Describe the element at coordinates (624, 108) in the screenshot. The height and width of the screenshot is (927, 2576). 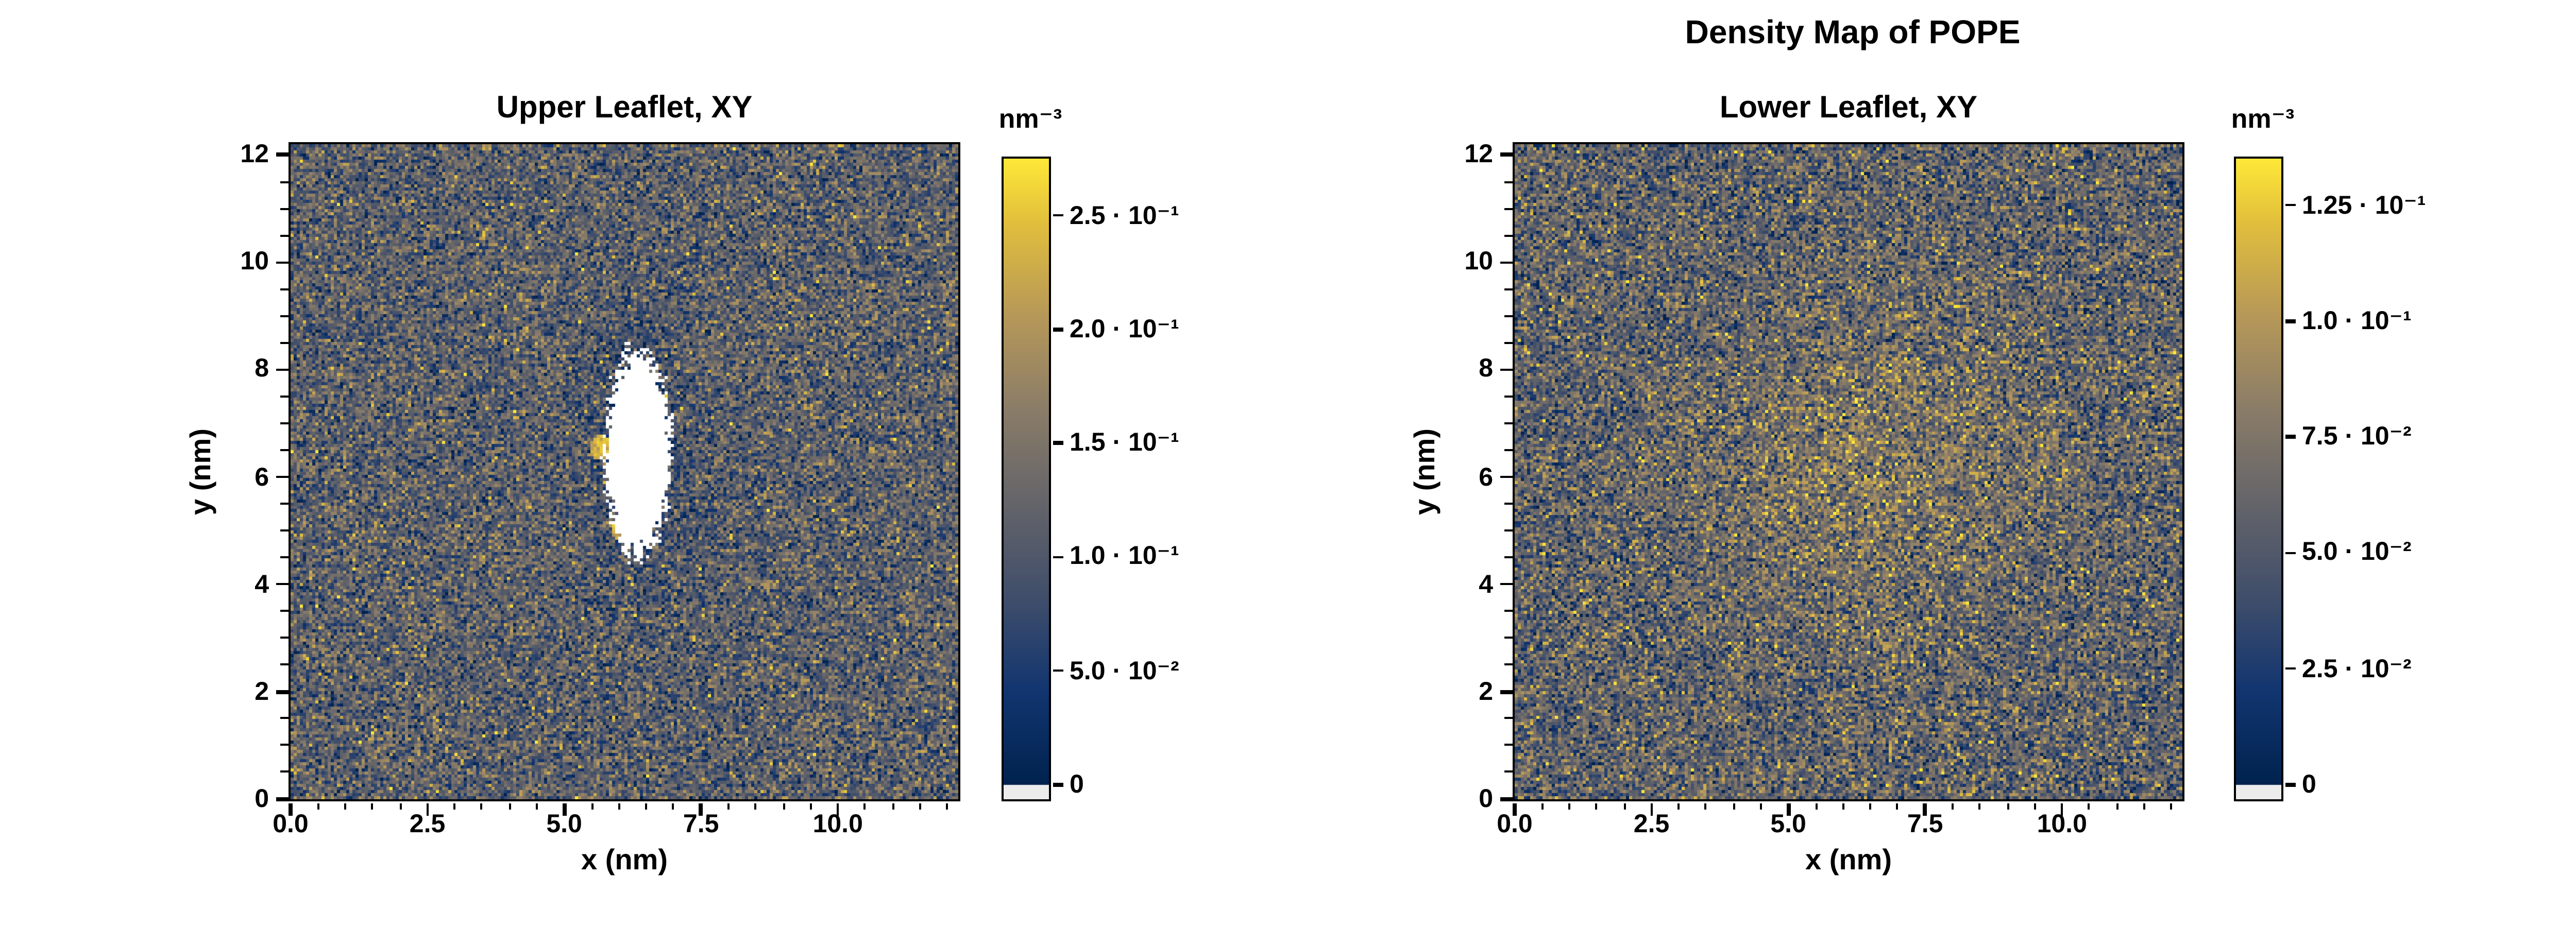
I see `panel-title: Upper Leaflet, XY` at that location.